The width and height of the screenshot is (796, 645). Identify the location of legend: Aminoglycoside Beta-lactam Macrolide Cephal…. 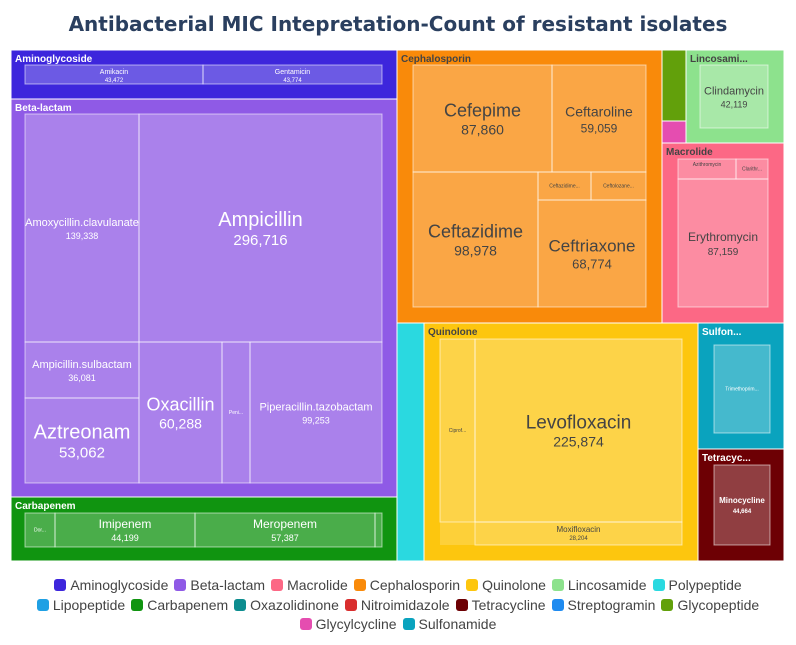
(398, 605).